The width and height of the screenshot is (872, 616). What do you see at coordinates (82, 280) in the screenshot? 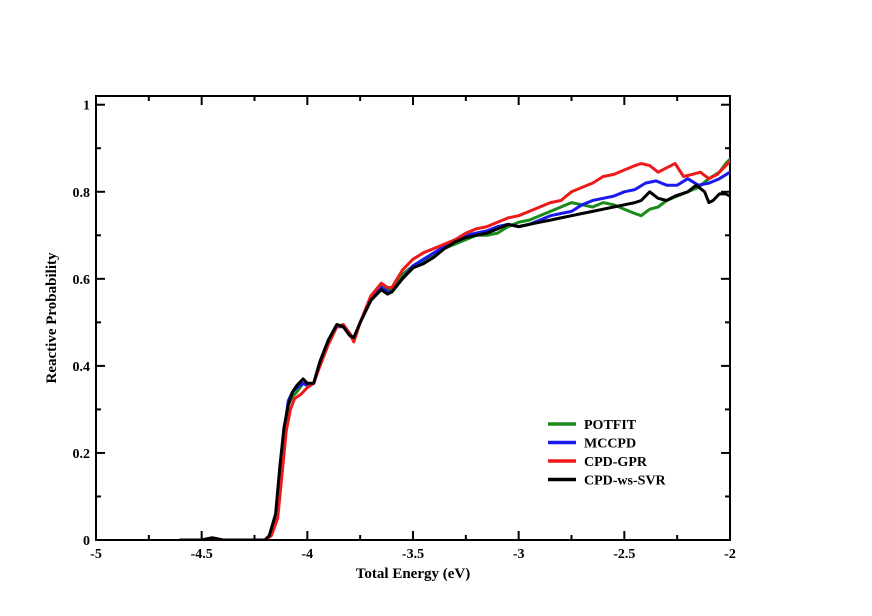
I see `y-tick-label: 0.6` at bounding box center [82, 280].